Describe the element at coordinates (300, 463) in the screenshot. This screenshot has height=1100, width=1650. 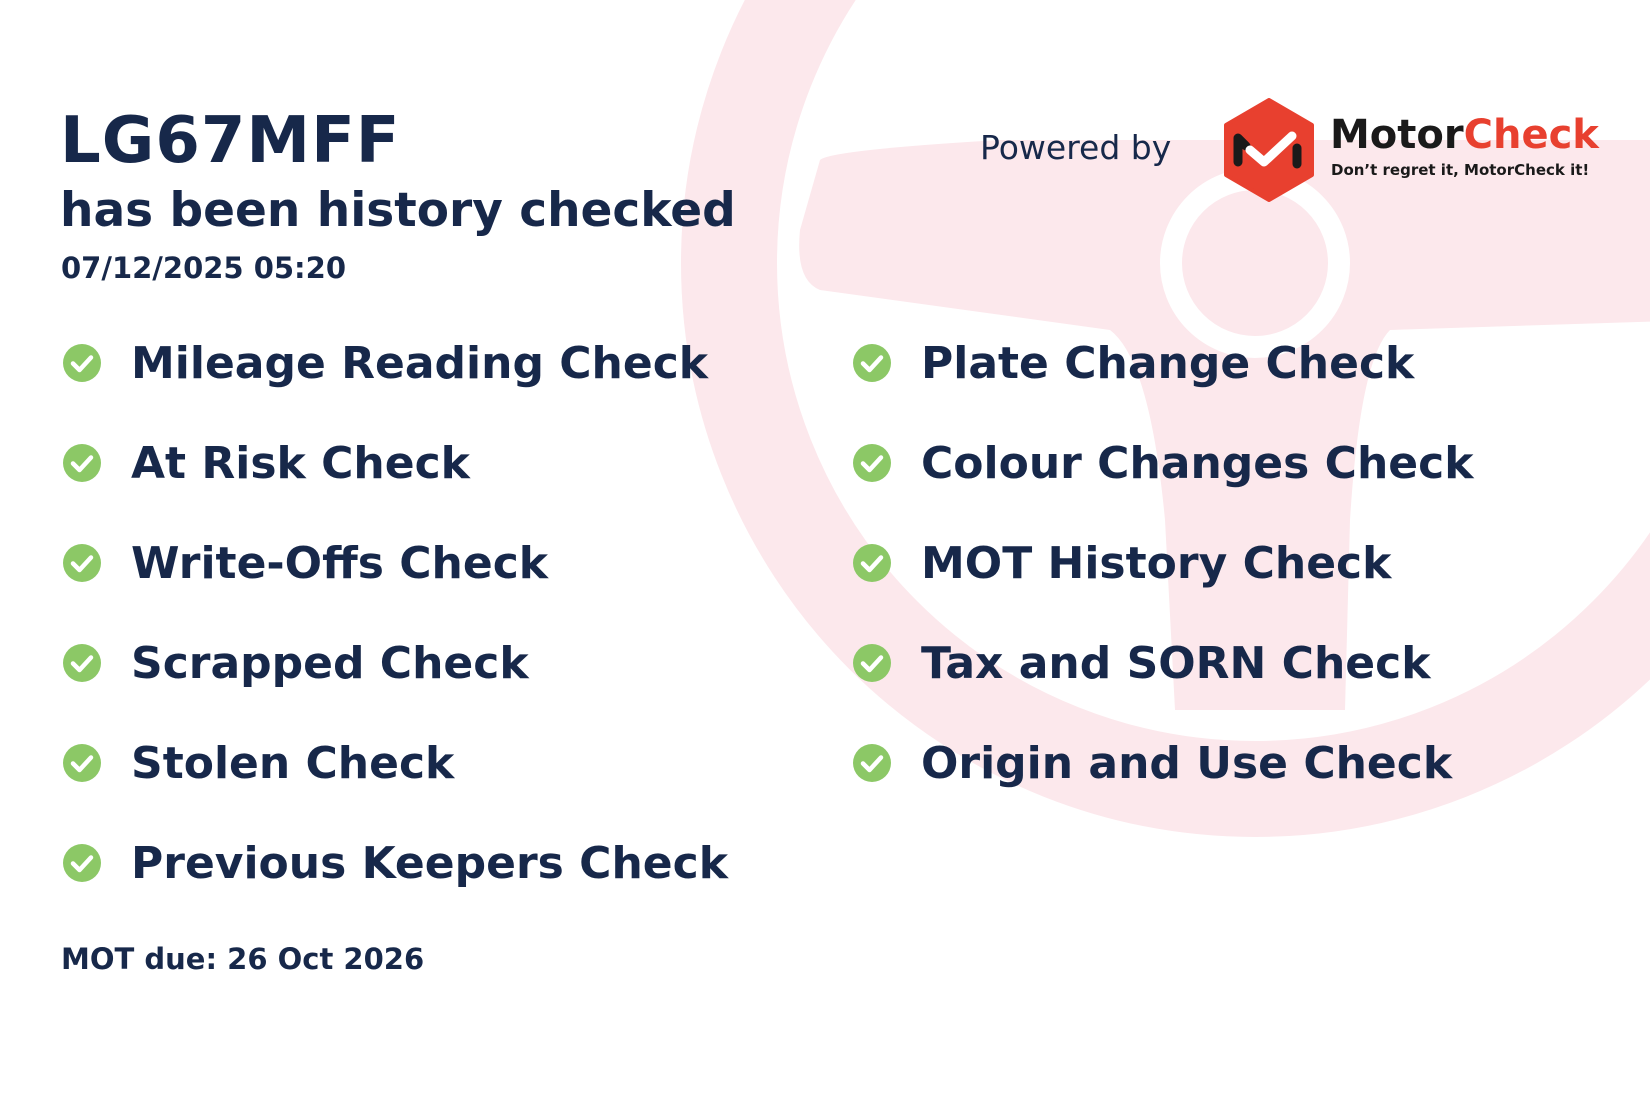
I see `check-label: At Risk Check` at that location.